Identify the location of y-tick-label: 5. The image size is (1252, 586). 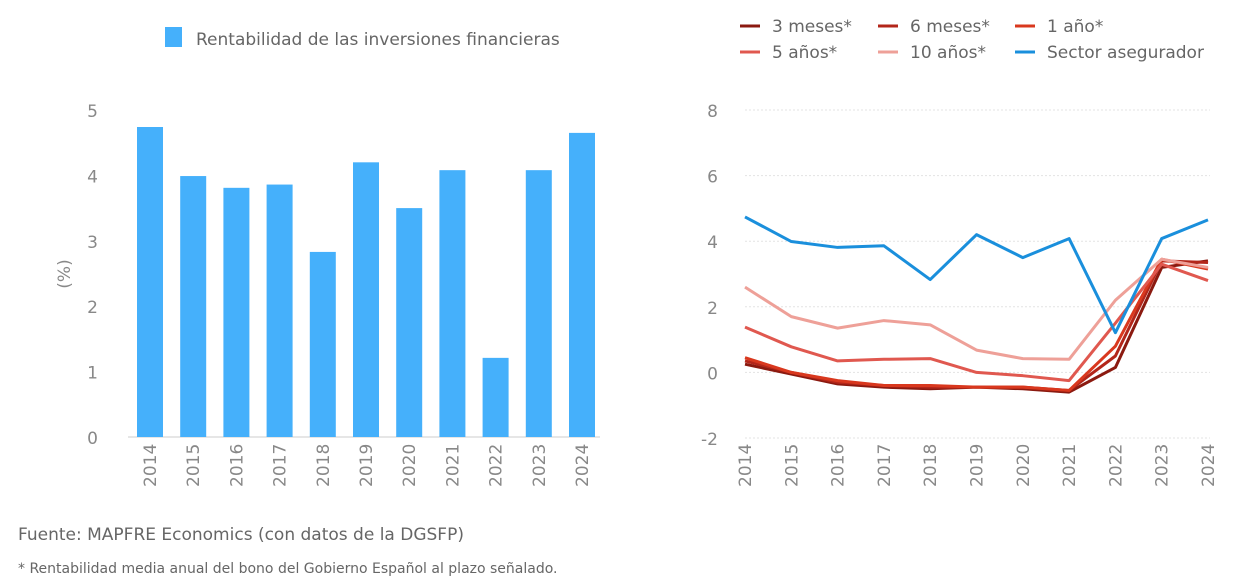
(92, 112).